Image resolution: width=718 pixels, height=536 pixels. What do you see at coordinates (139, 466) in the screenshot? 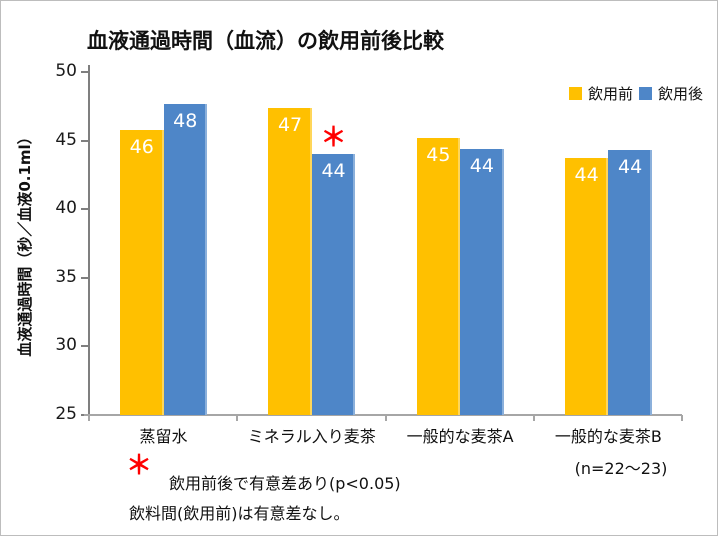
I see `significance-asterisk-icon: ＊` at bounding box center [139, 466].